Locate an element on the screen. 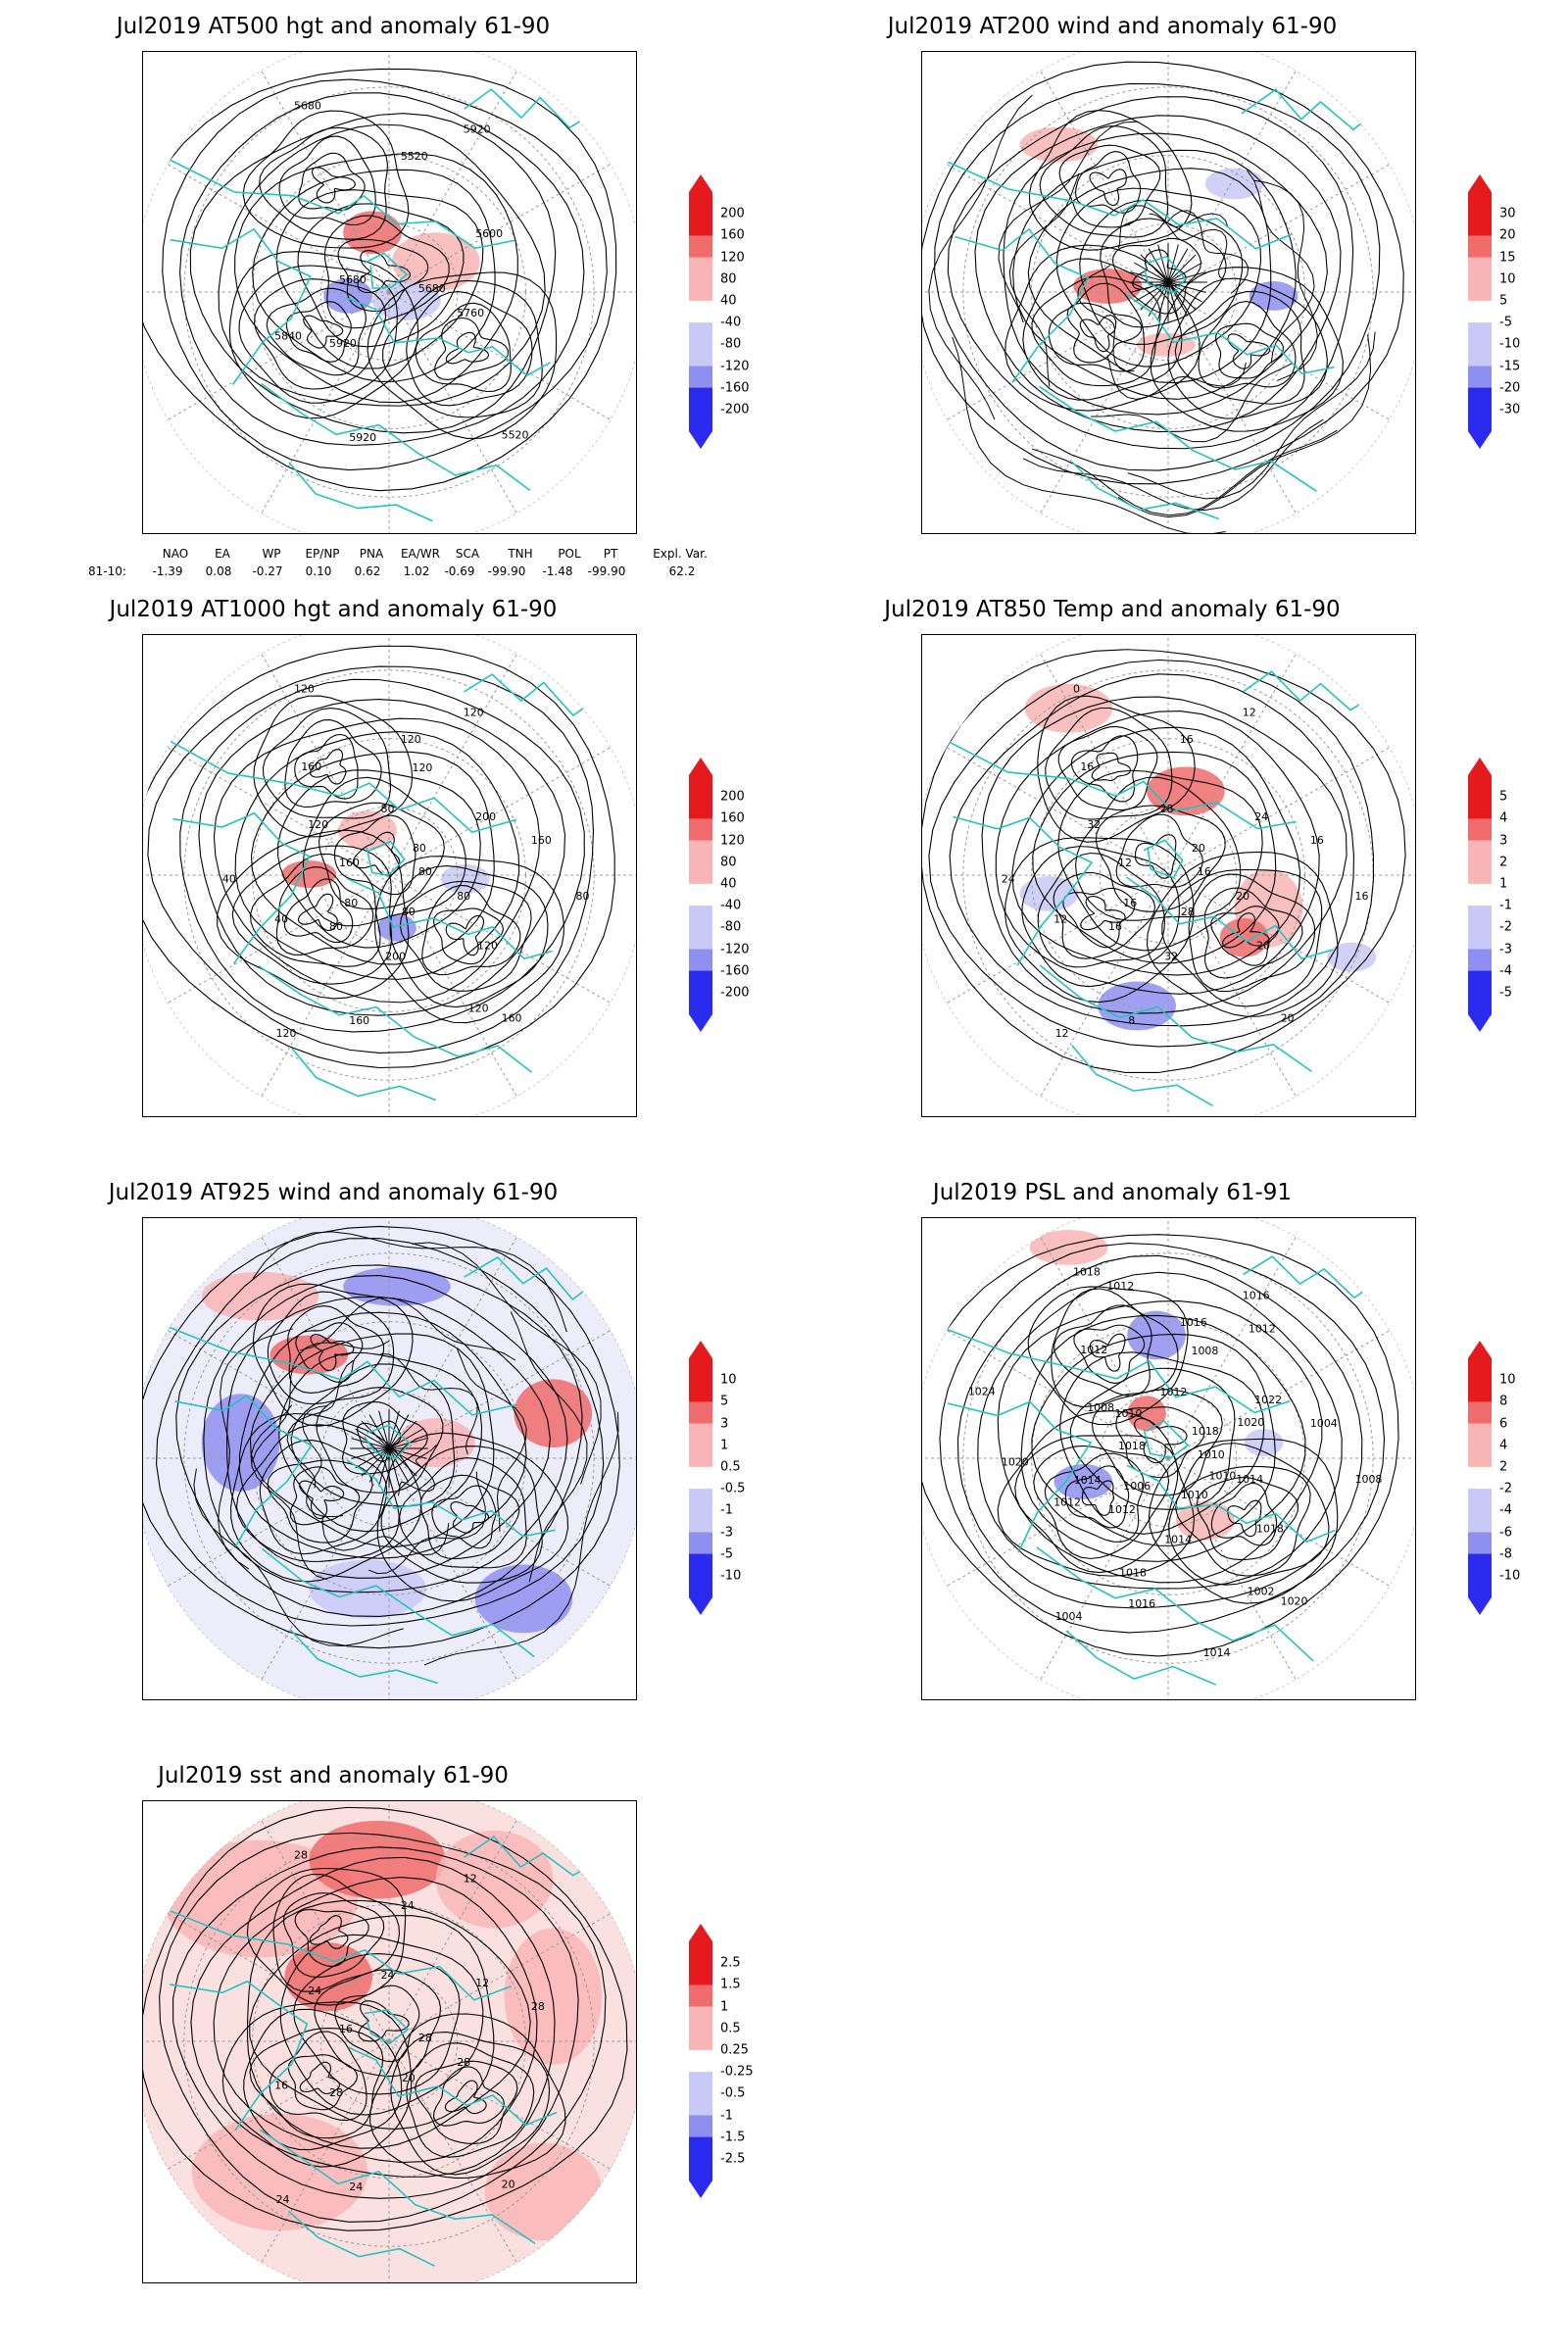 Image resolution: width=1568 pixels, height=2352 pixels. colorbar-at1000 is located at coordinates (700, 895).